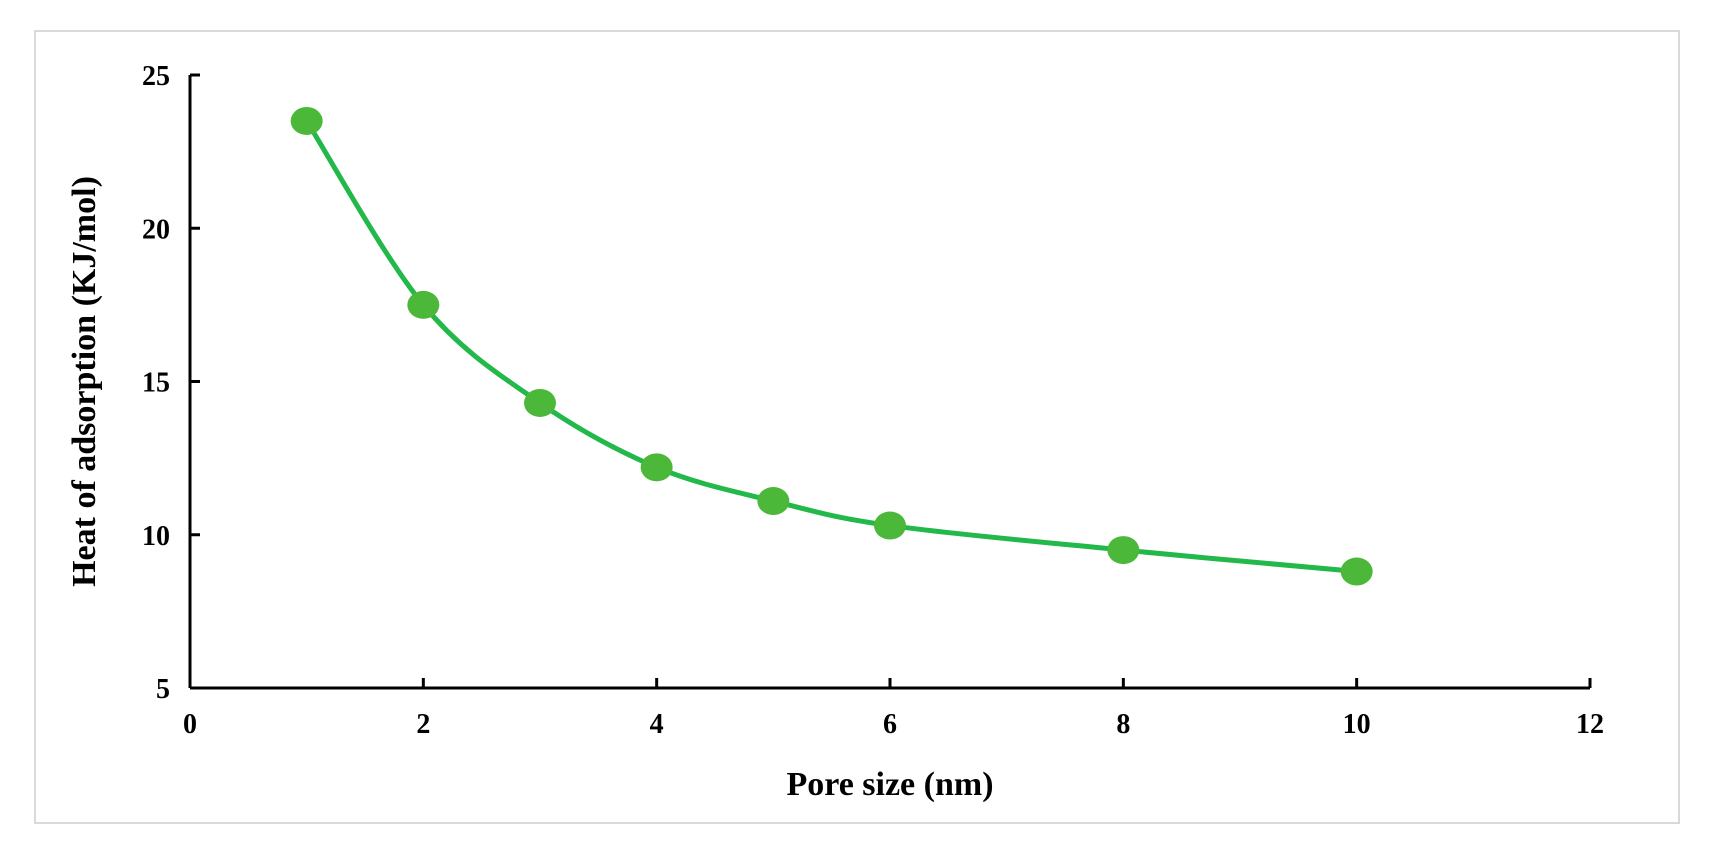 The image size is (1710, 855). What do you see at coordinates (156, 383) in the screenshot?
I see `y-tick-label: 15` at bounding box center [156, 383].